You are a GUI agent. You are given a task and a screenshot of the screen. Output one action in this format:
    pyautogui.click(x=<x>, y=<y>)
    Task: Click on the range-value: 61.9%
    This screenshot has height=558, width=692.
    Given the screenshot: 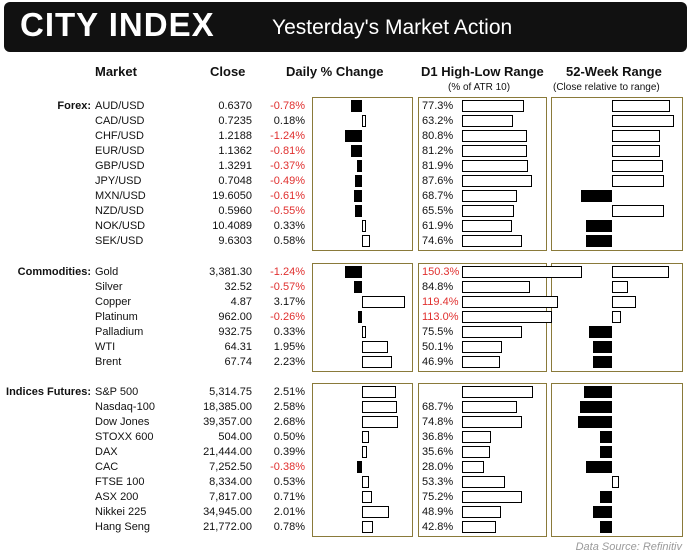 What is the action you would take?
    pyautogui.click(x=438, y=226)
    